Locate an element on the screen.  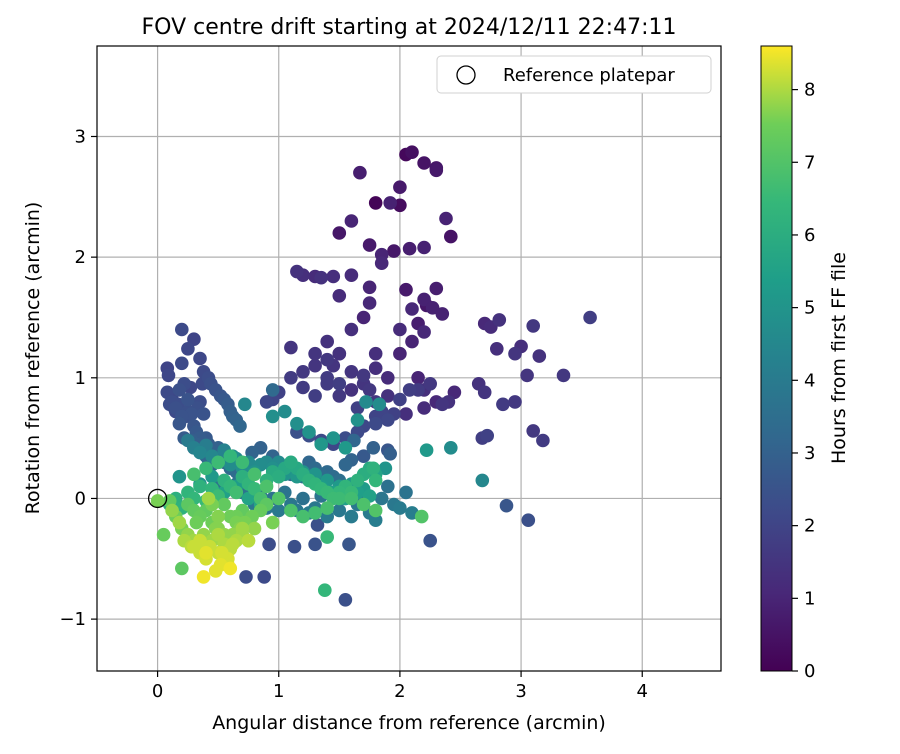
y-tick-label: 0 is located at coordinates (80, 498).